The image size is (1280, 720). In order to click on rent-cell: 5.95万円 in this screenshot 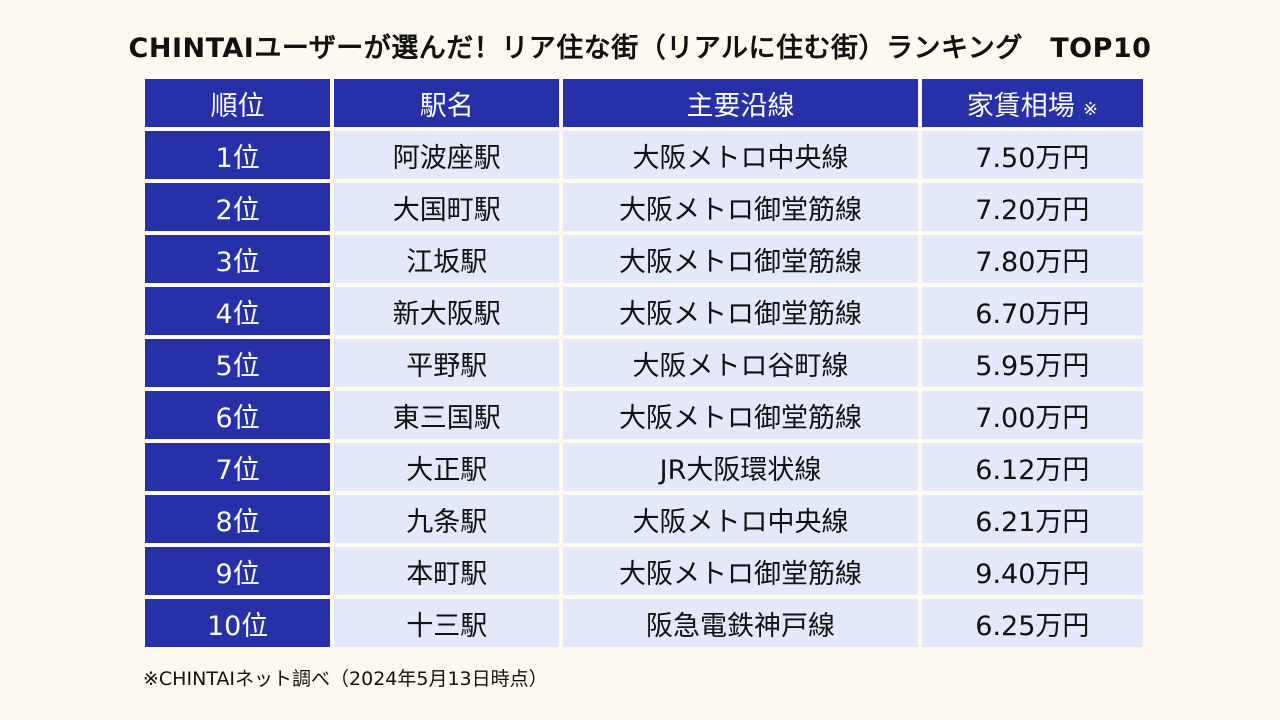, I will do `click(1032, 363)`.